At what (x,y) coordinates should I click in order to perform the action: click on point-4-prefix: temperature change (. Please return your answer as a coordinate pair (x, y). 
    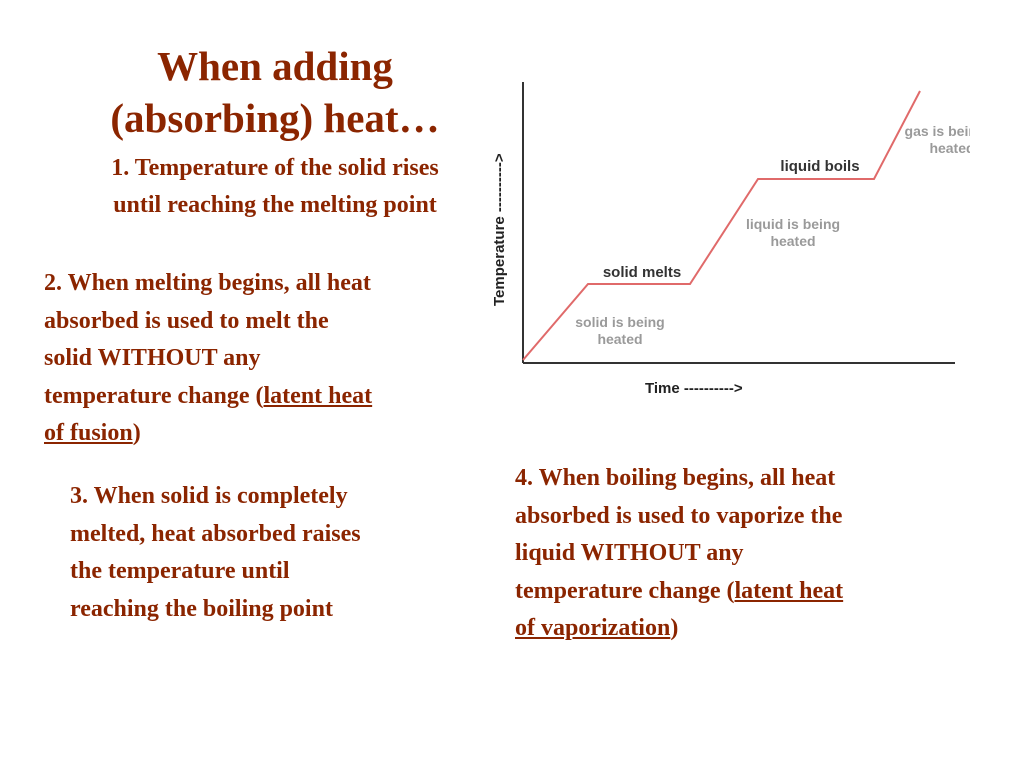
    Looking at the image, I should click on (625, 590).